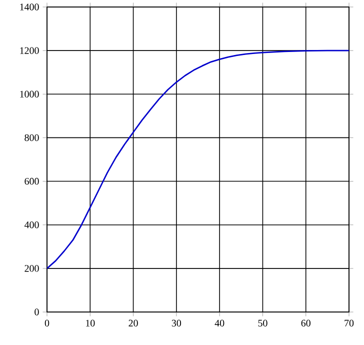 The image size is (364, 345). Describe the element at coordinates (31, 181) in the screenshot. I see `y-tick-label: 600` at that location.